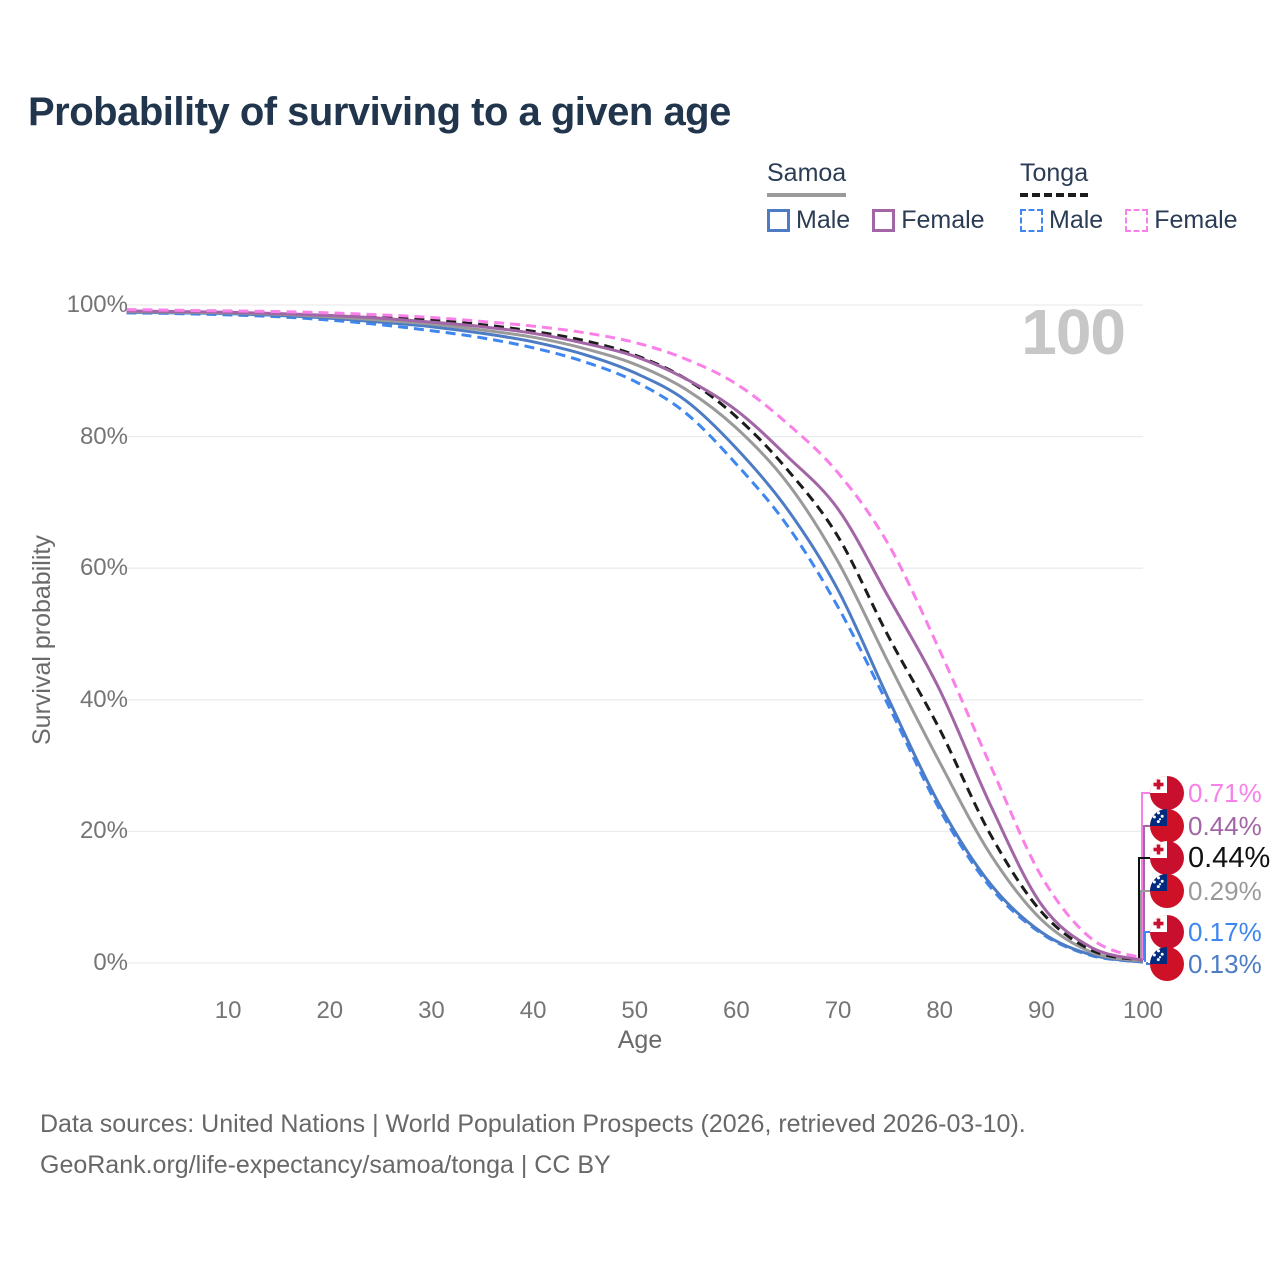 This screenshot has width=1280, height=1280. I want to click on x-tick-100: 100, so click(1143, 1010).